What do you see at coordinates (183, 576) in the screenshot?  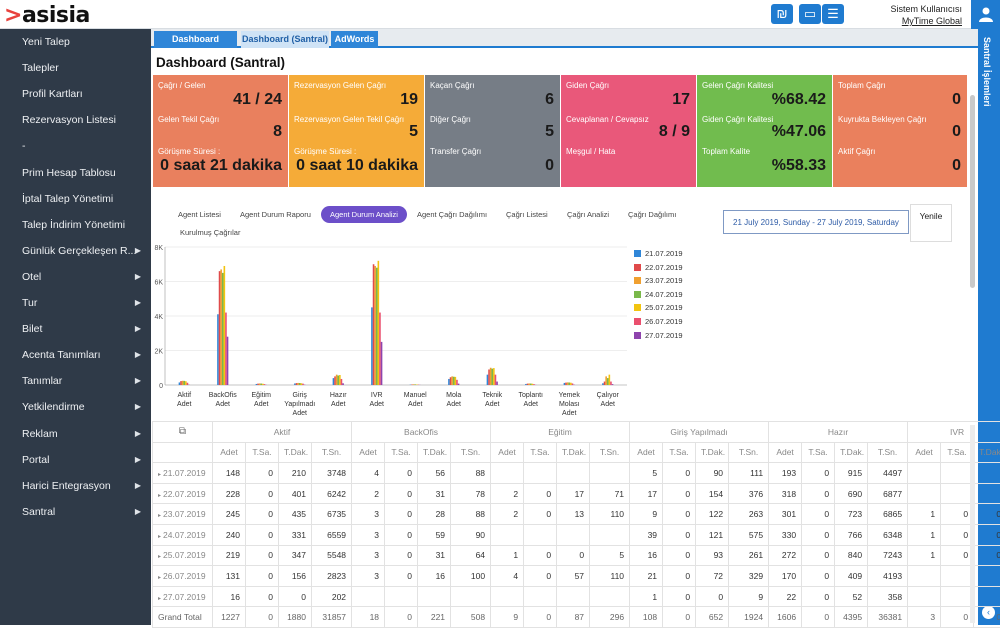 I see `row-label: ▸26.07.2019` at bounding box center [183, 576].